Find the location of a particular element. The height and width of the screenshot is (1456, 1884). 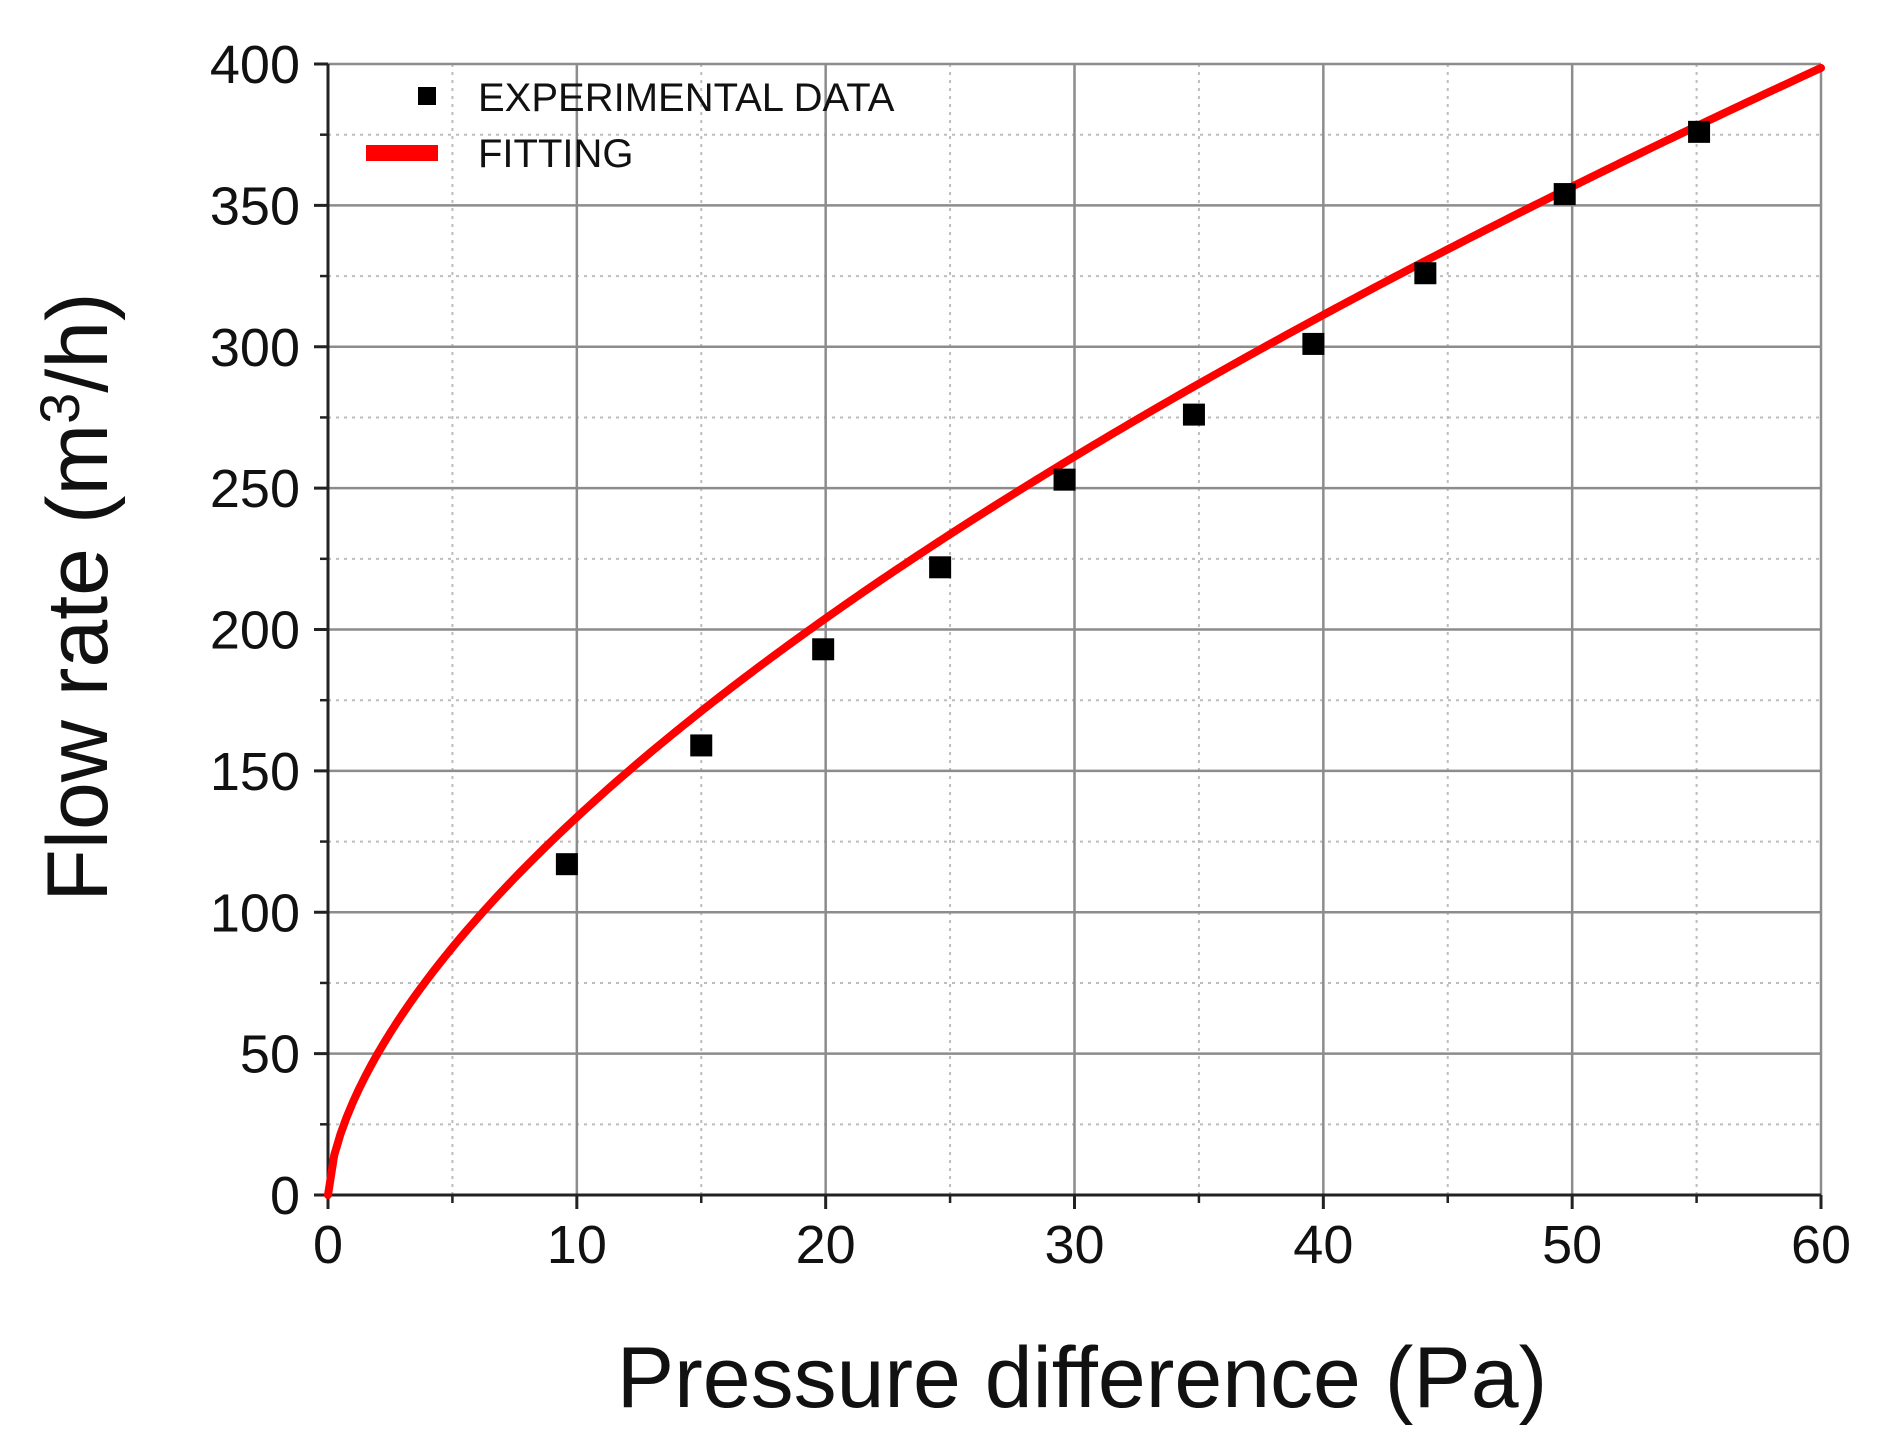

x-tick-label: 10 is located at coordinates (577, 1245).